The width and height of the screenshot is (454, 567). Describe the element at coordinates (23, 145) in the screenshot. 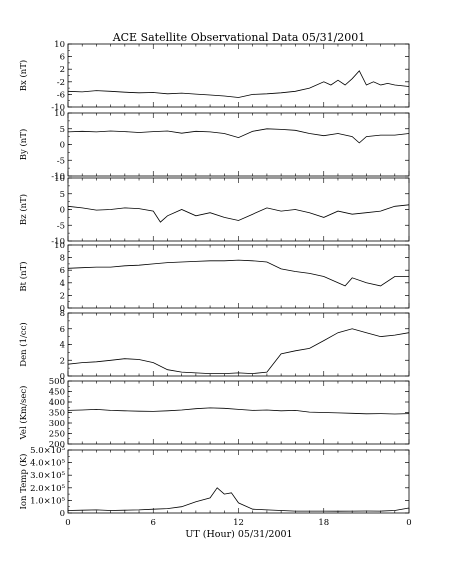

I see `y-axis-label: By (nT)` at that location.